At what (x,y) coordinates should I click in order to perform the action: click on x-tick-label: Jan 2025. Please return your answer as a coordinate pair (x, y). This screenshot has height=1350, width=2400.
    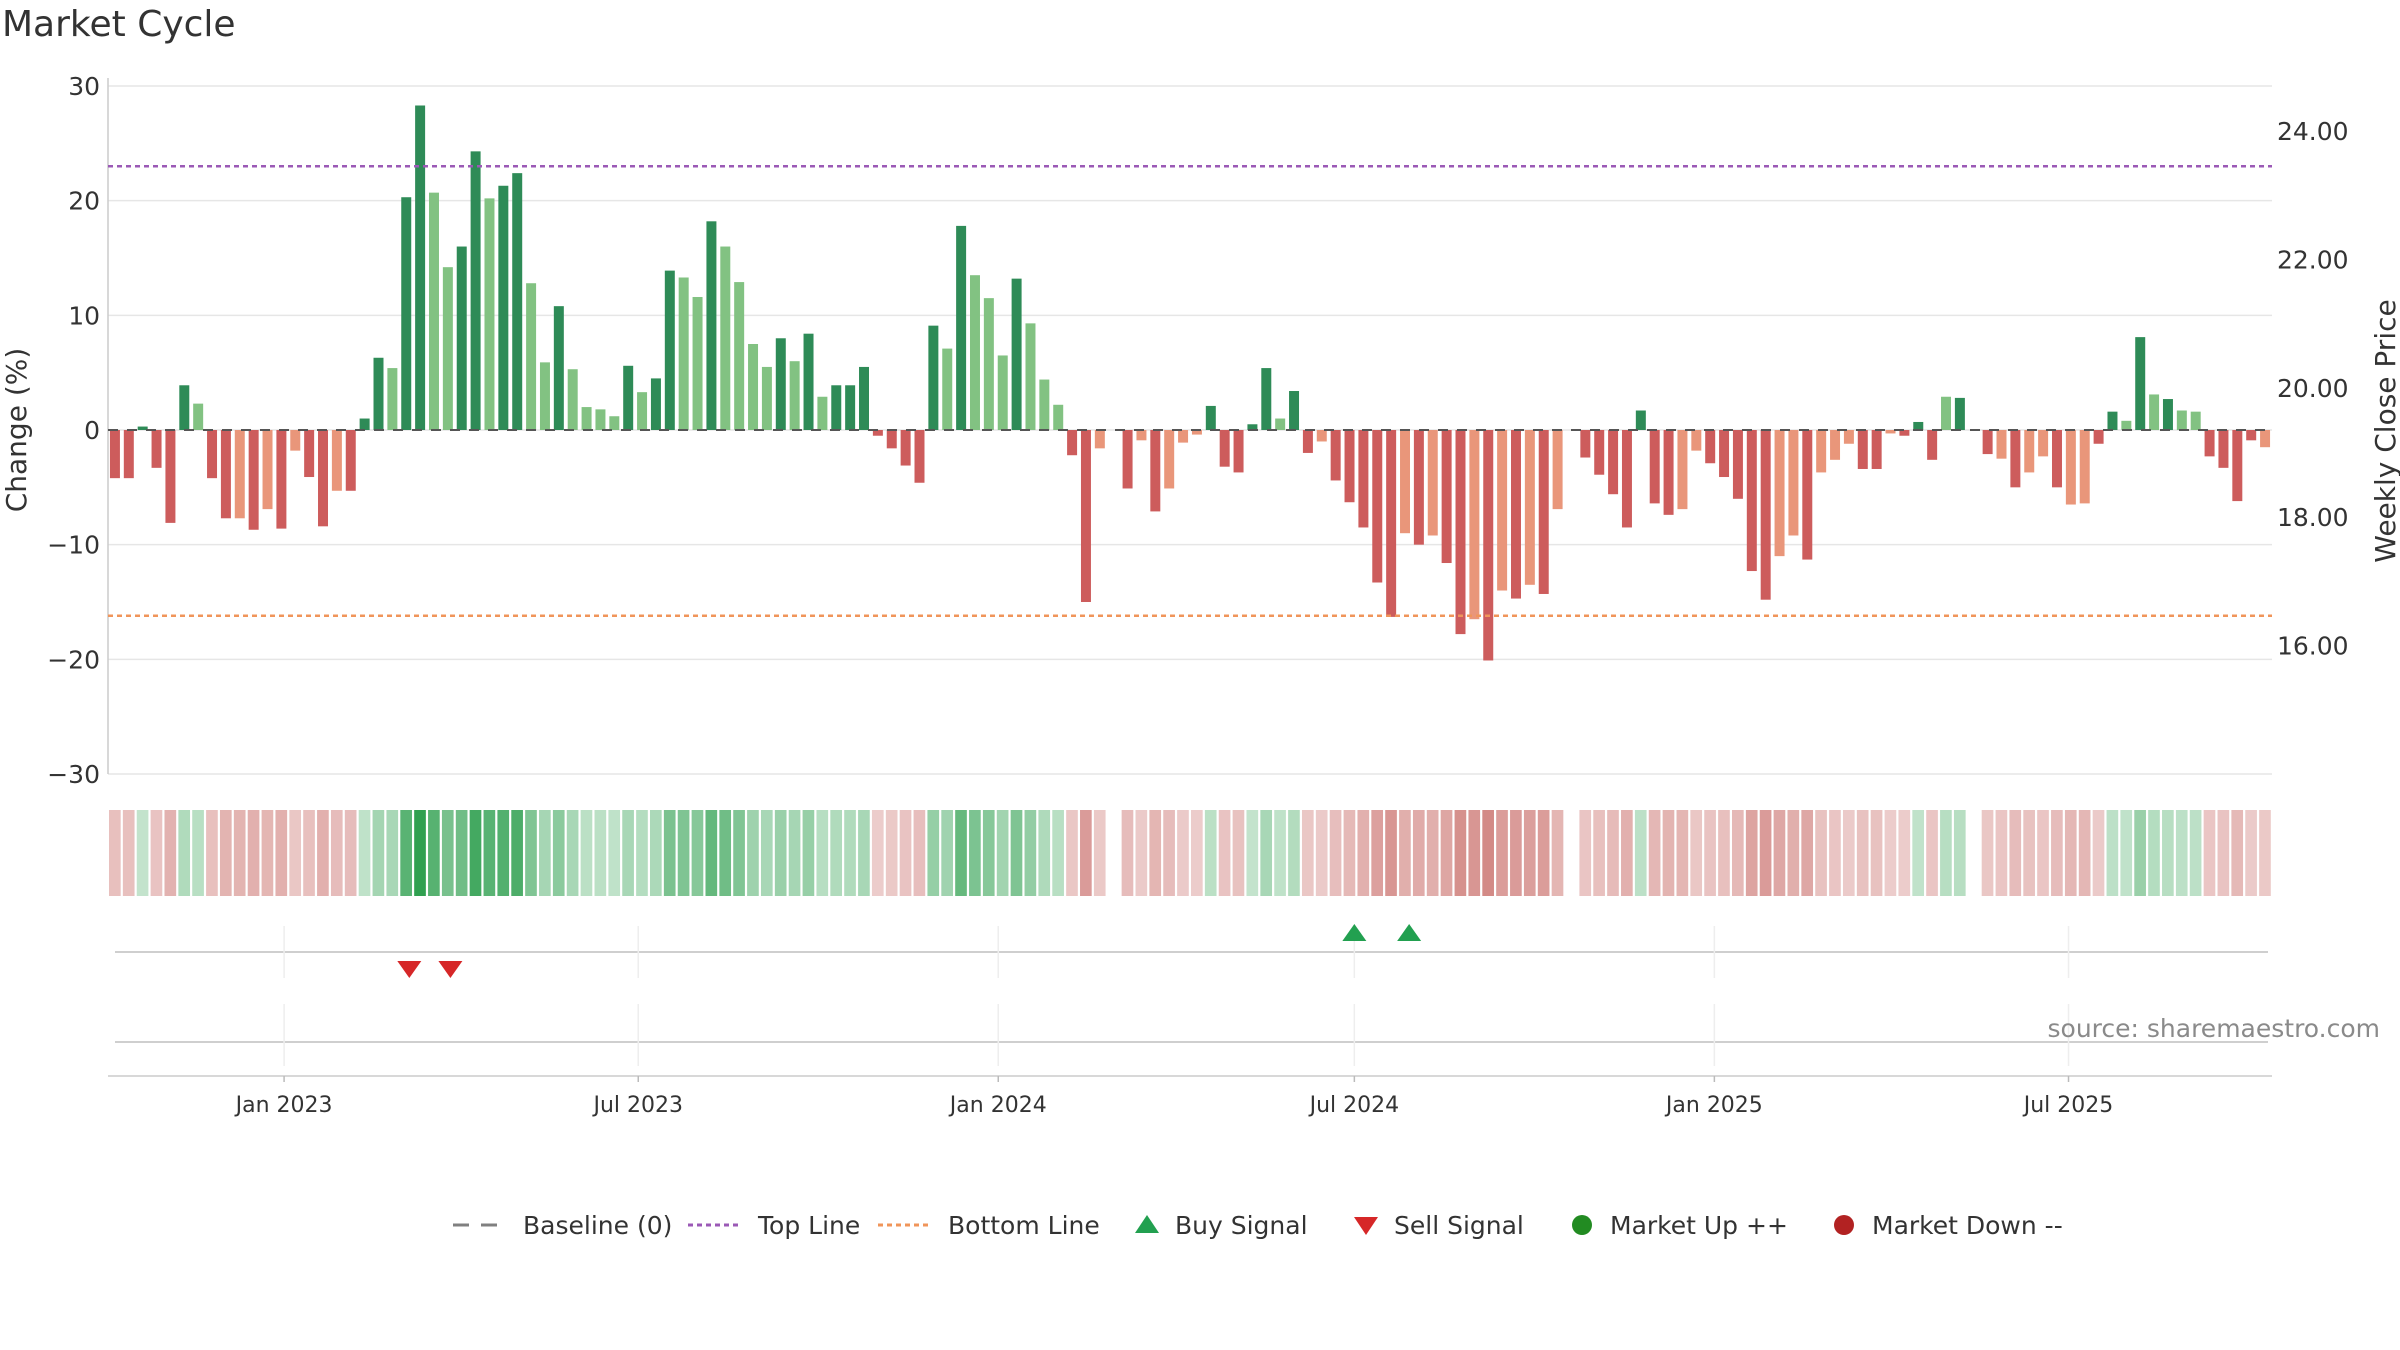
    Looking at the image, I should click on (1713, 1105).